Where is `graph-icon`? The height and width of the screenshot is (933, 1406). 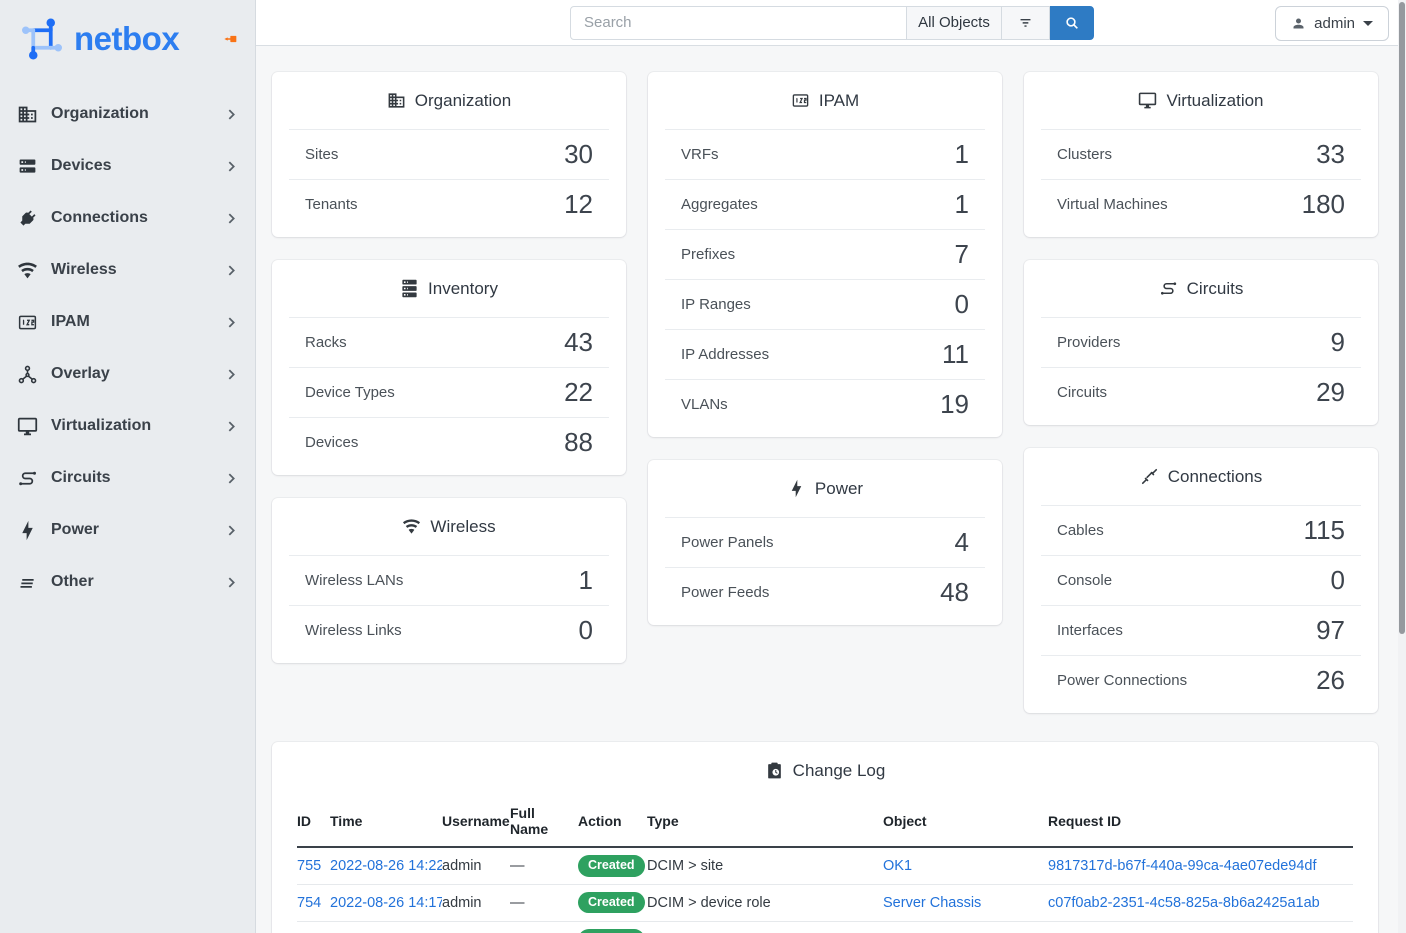 graph-icon is located at coordinates (27, 374).